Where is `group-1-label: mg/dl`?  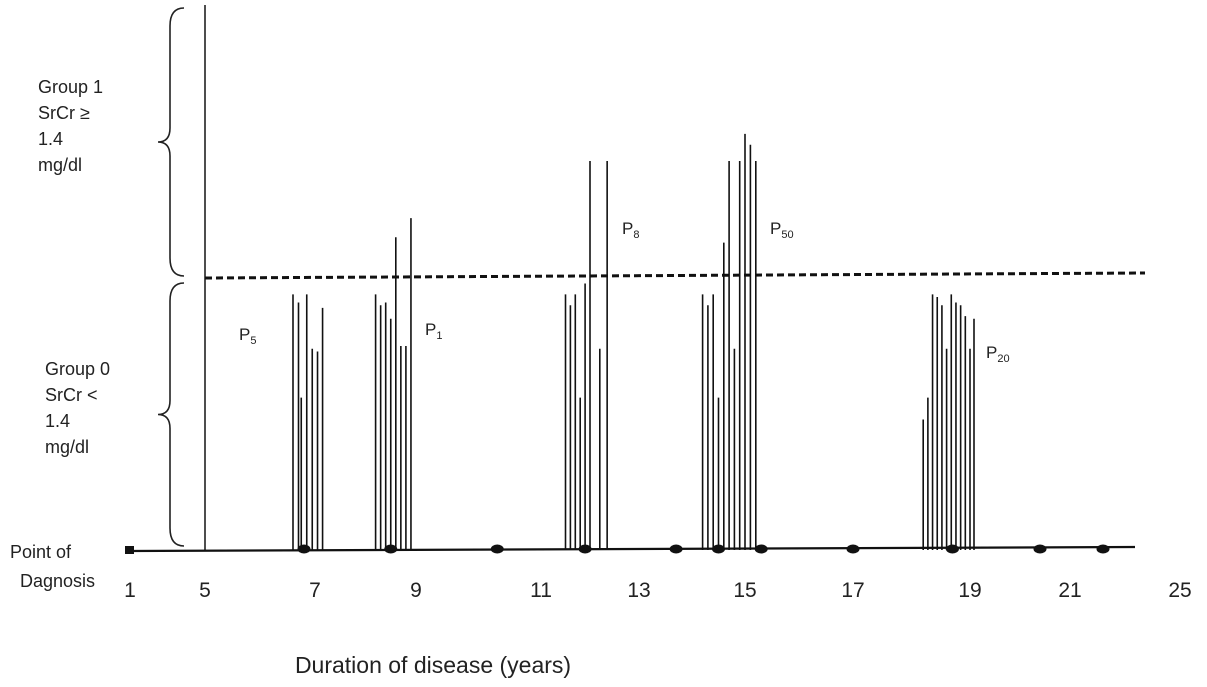
group-1-label: mg/dl is located at coordinates (60, 165).